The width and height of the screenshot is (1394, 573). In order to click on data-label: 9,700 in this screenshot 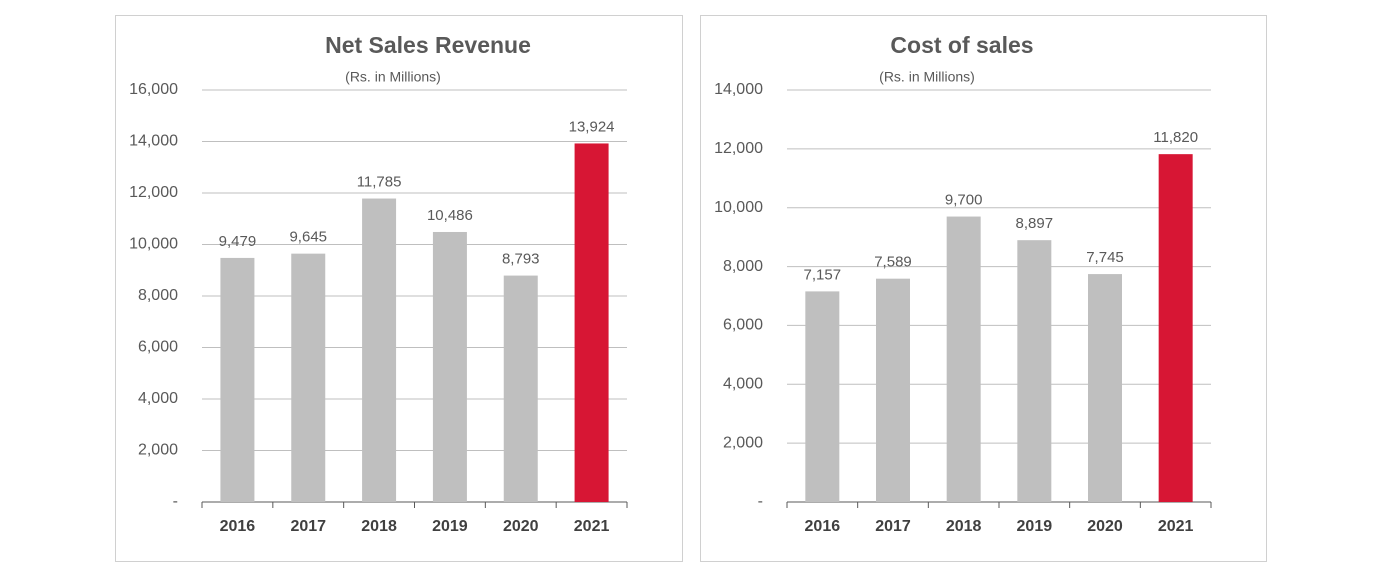, I will do `click(964, 200)`.